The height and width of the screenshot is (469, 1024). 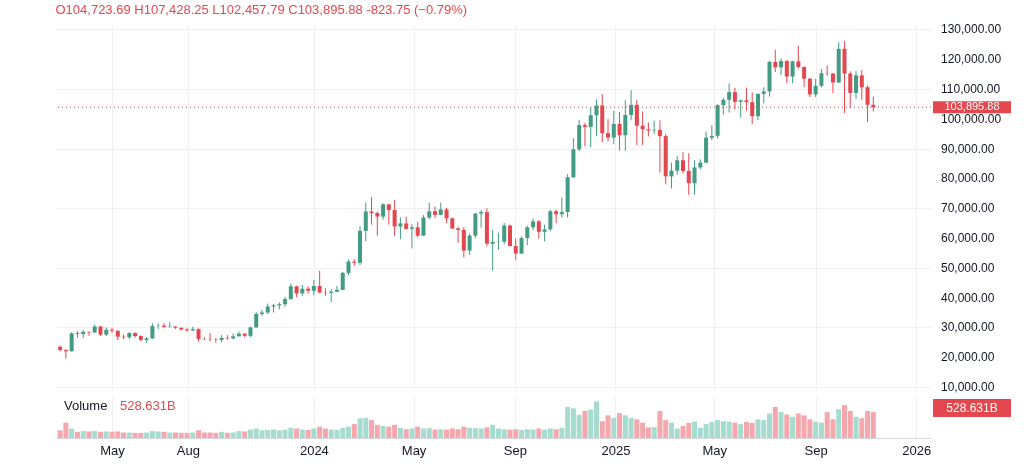 I want to click on y-tick-label: 30,000.00, so click(x=968, y=327).